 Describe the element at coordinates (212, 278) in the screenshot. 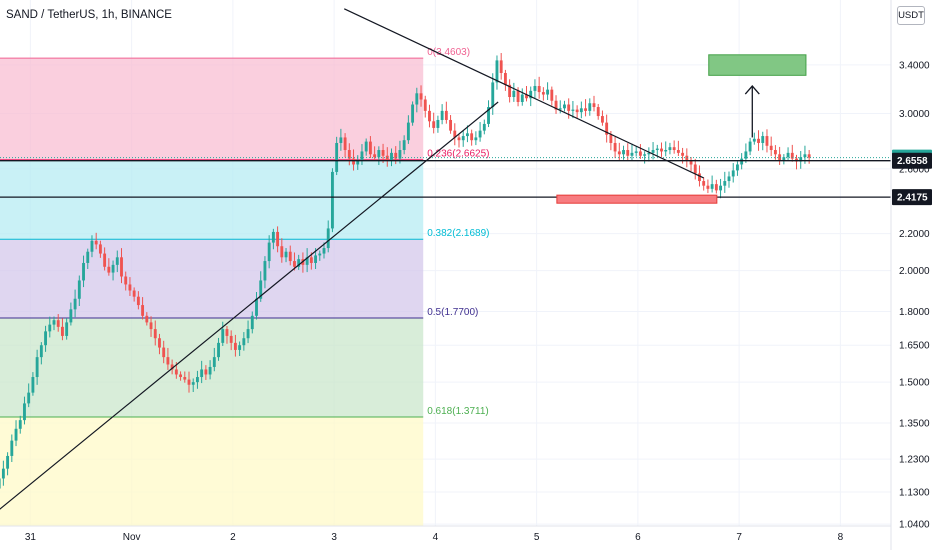

I see `fib-band` at that location.